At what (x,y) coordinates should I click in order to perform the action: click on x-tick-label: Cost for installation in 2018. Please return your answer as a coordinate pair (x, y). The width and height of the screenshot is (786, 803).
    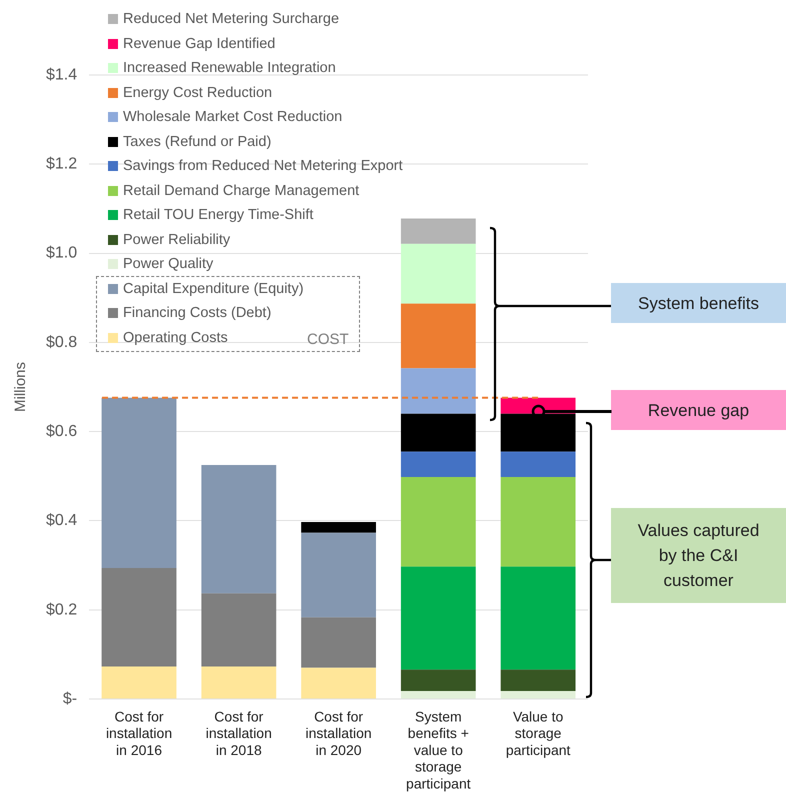
    Looking at the image, I should click on (239, 733).